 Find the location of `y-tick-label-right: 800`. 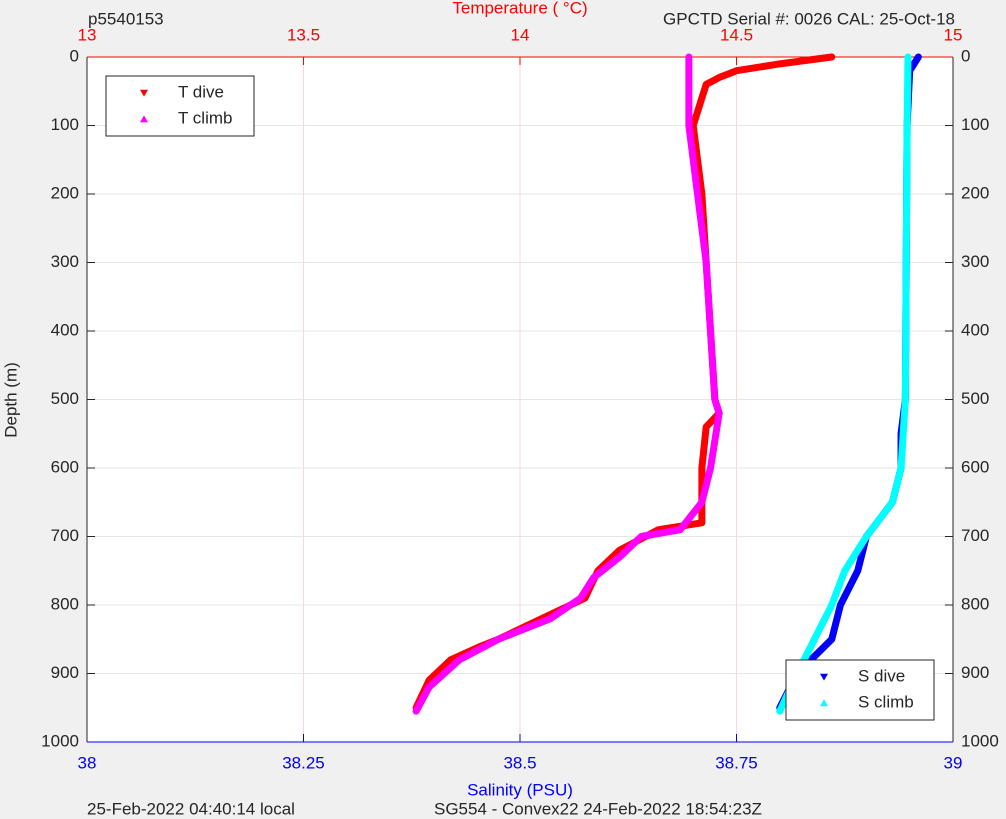

y-tick-label-right: 800 is located at coordinates (975, 603).